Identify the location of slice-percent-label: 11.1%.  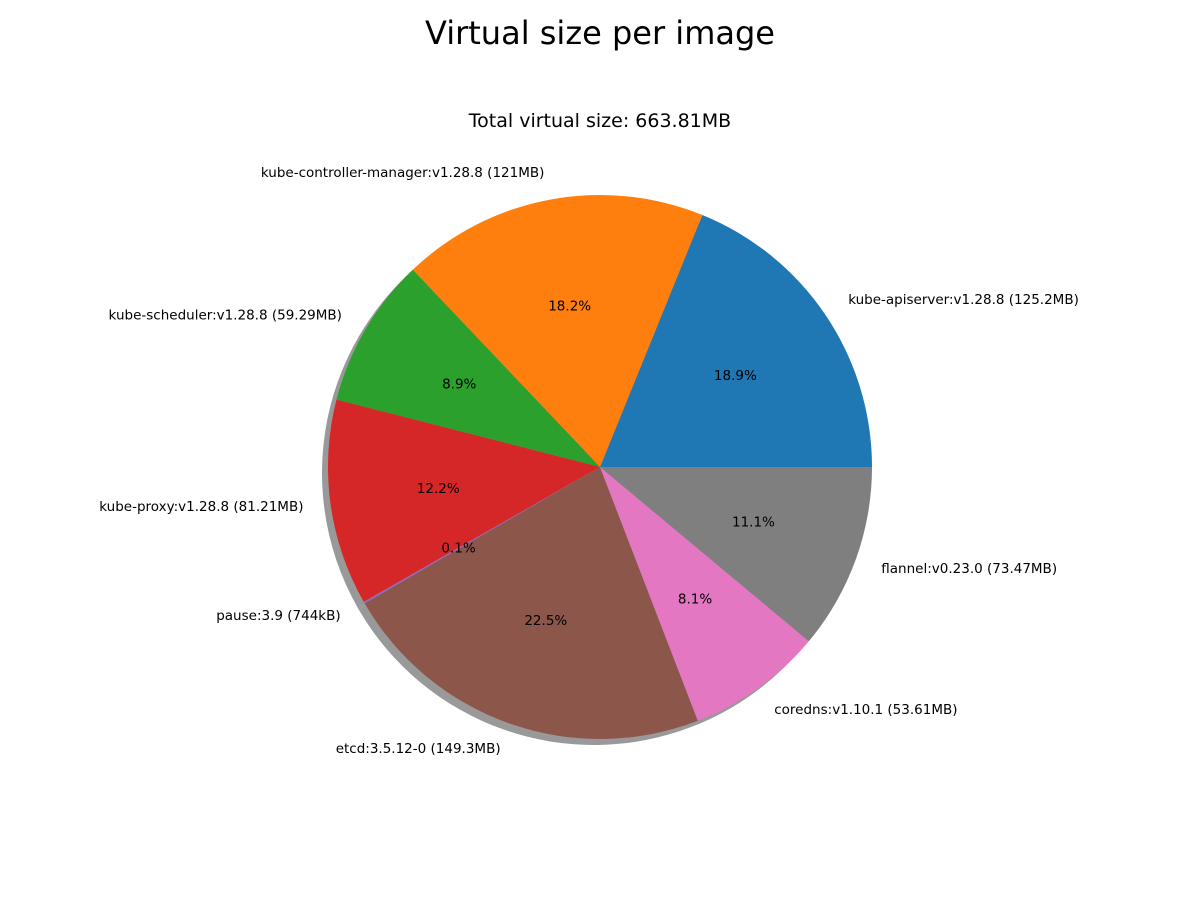
(753, 523).